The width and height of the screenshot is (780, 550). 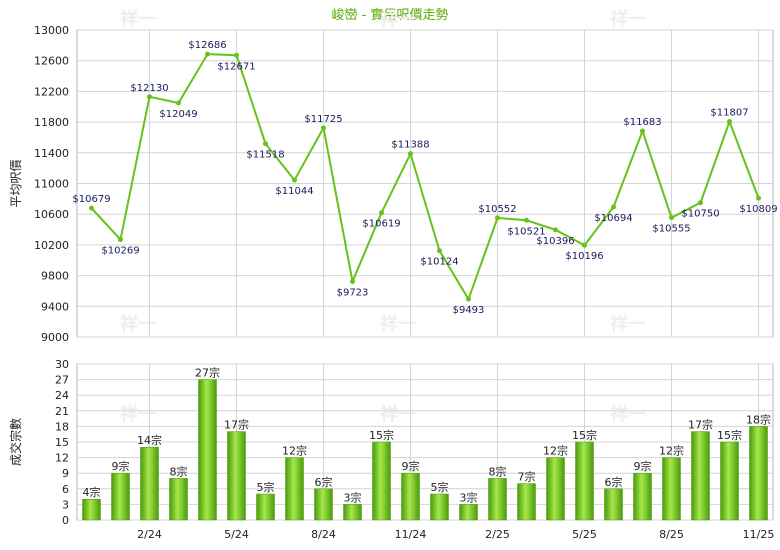 What do you see at coordinates (497, 209) in the screenshot?
I see `line-data-label: $10552` at bounding box center [497, 209].